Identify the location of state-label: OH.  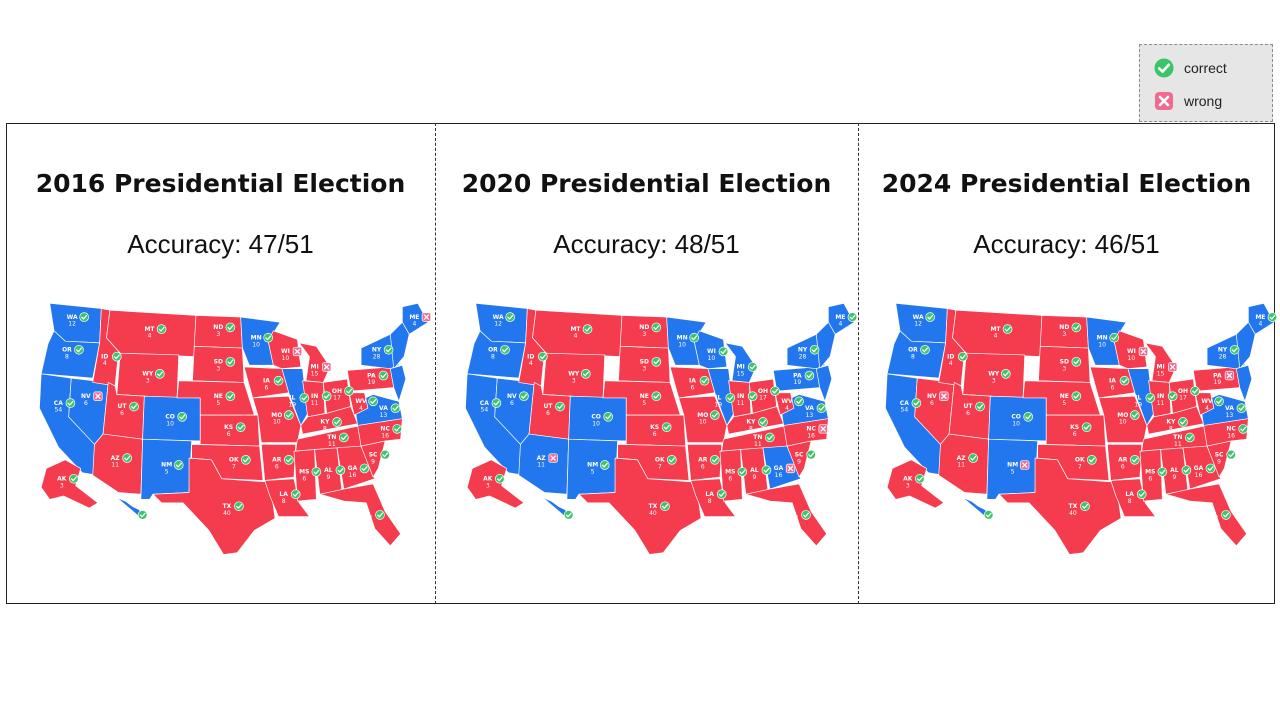
(337, 391).